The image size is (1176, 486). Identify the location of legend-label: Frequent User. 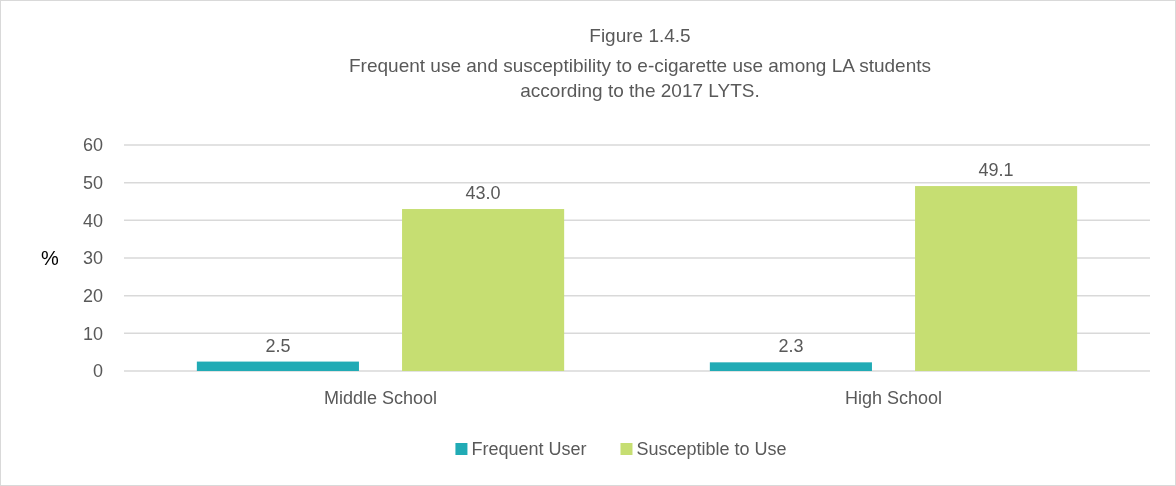
(529, 449).